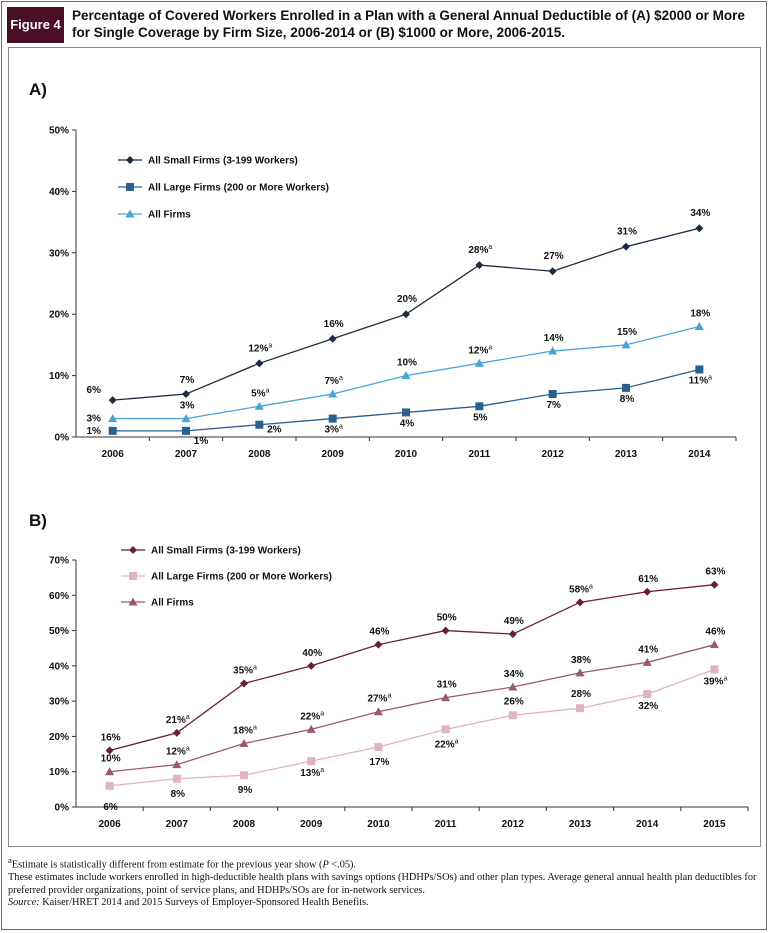 Image resolution: width=770 pixels, height=933 pixels. I want to click on chart-a-data-label: 8%, so click(627, 399).